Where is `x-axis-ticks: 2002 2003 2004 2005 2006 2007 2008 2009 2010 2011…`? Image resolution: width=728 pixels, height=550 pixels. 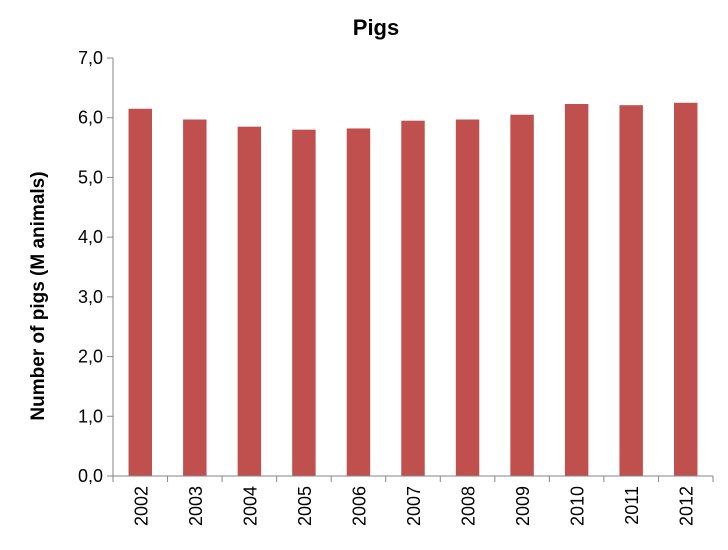
x-axis-ticks: 2002 2003 2004 2005 2006 2007 2008 2009 2010 2011… is located at coordinates (413, 501).